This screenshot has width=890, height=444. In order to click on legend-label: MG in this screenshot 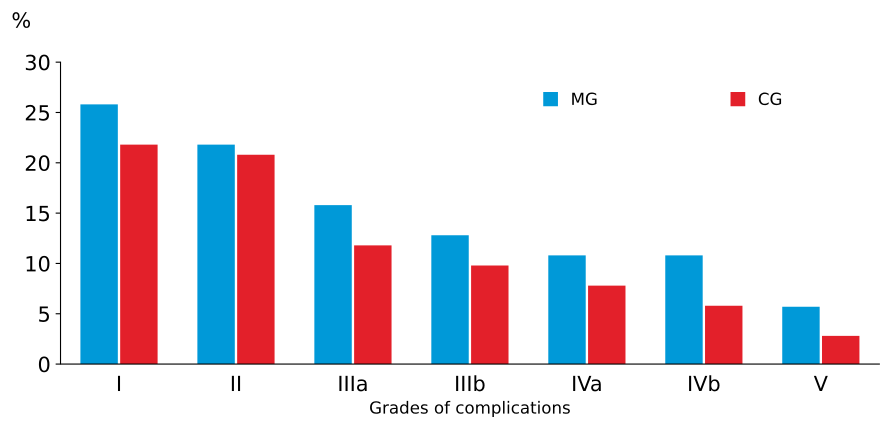, I will do `click(584, 99)`.